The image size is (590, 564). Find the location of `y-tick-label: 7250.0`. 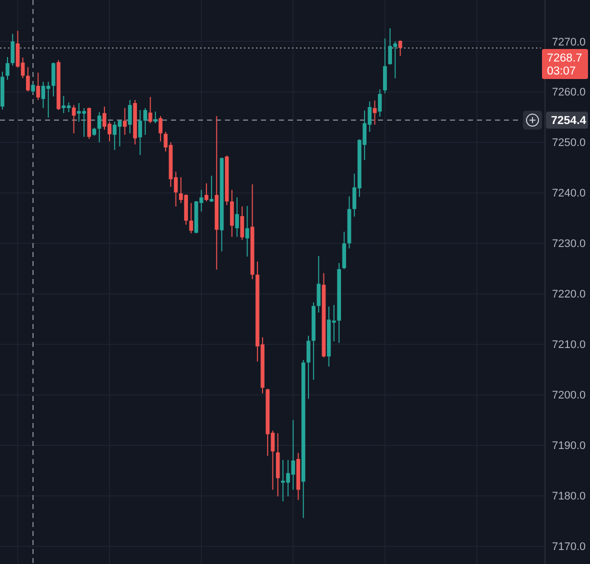

y-tick-label: 7250.0 is located at coordinates (569, 143).